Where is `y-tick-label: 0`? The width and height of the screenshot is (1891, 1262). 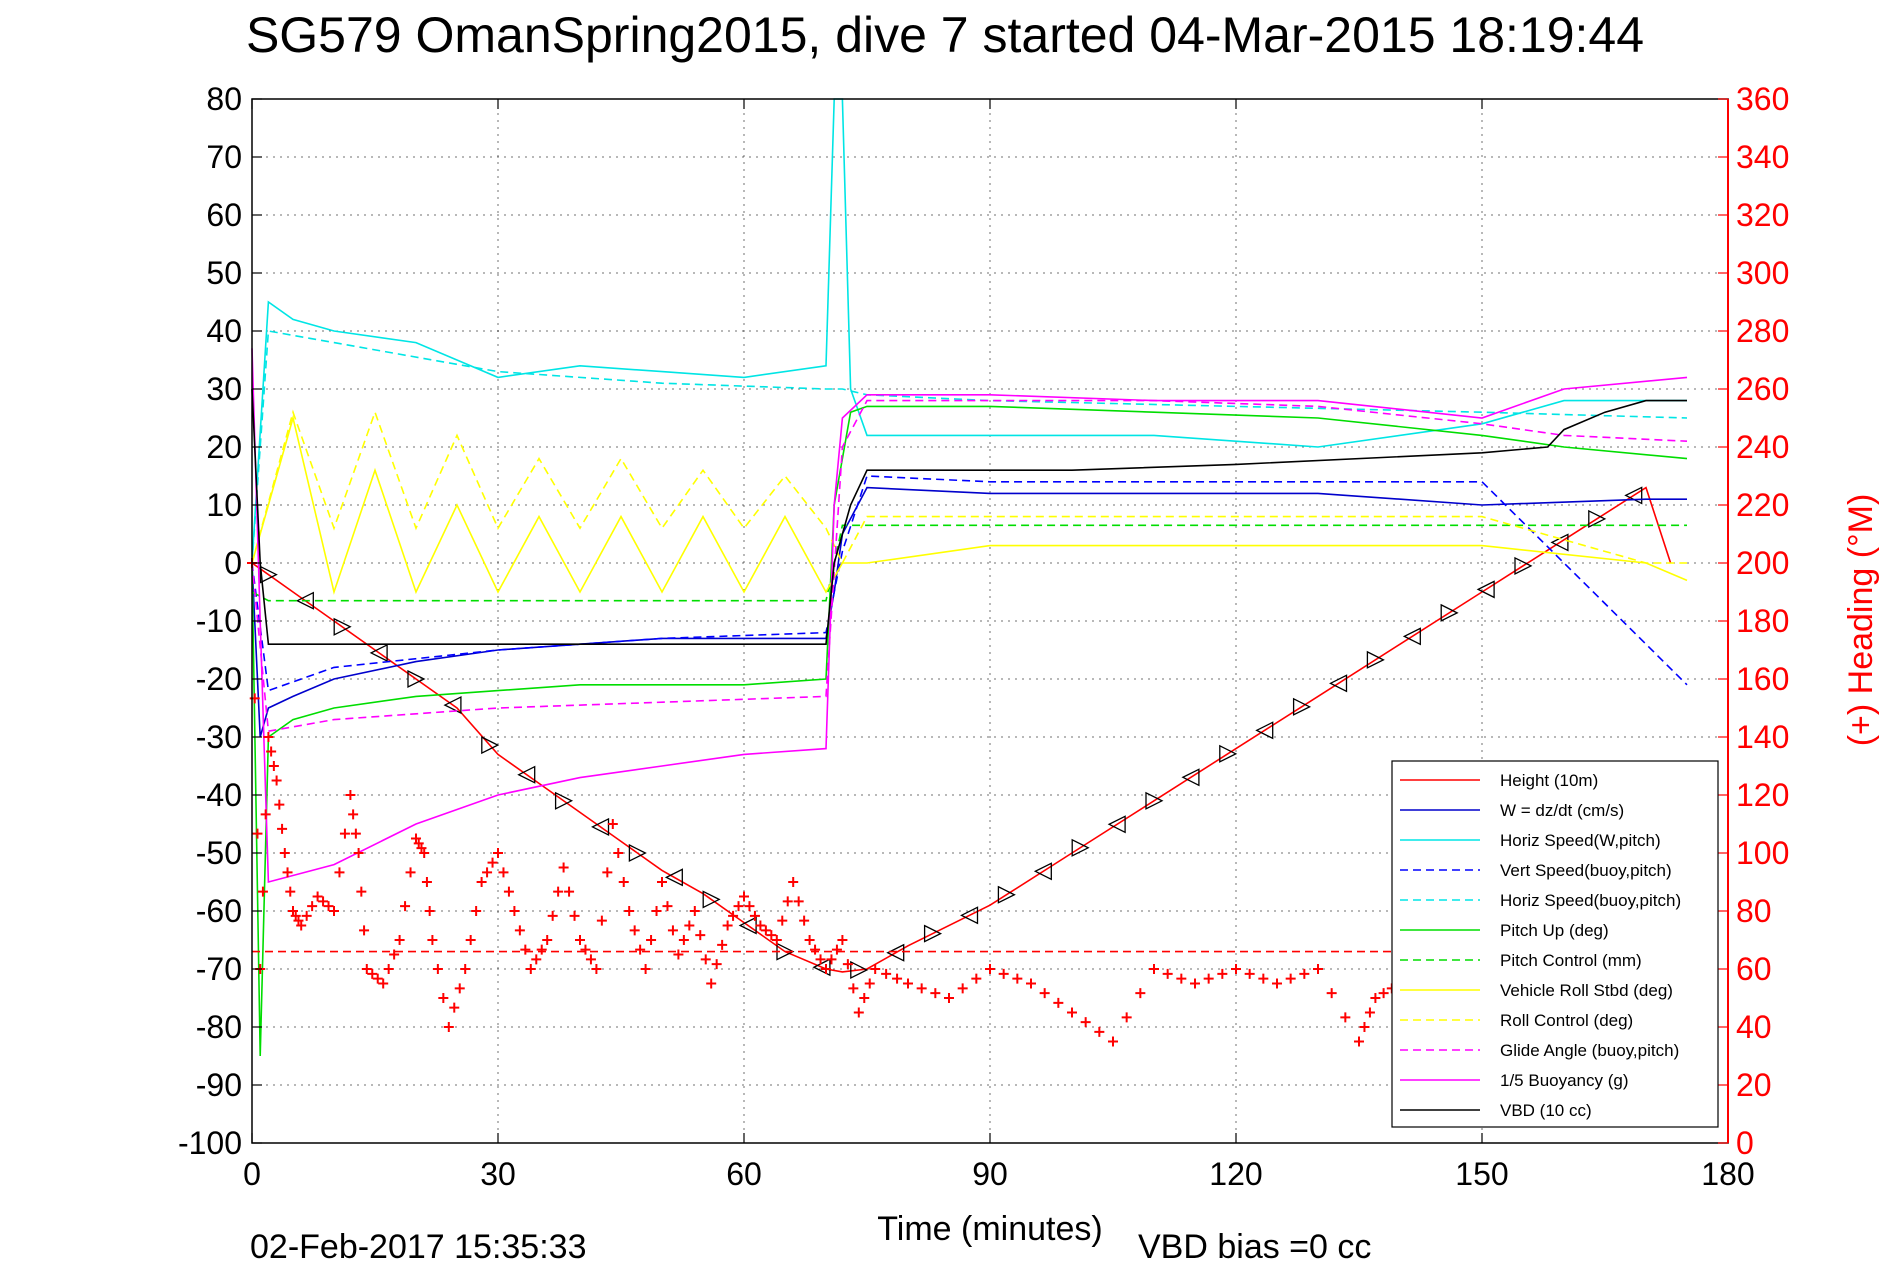 y-tick-label: 0 is located at coordinates (233, 563).